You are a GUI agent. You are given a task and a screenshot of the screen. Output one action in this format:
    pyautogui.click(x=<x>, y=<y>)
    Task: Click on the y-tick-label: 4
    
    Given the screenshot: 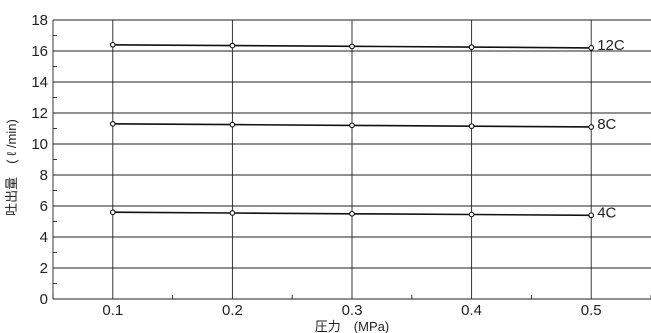 What is the action you would take?
    pyautogui.click(x=44, y=237)
    